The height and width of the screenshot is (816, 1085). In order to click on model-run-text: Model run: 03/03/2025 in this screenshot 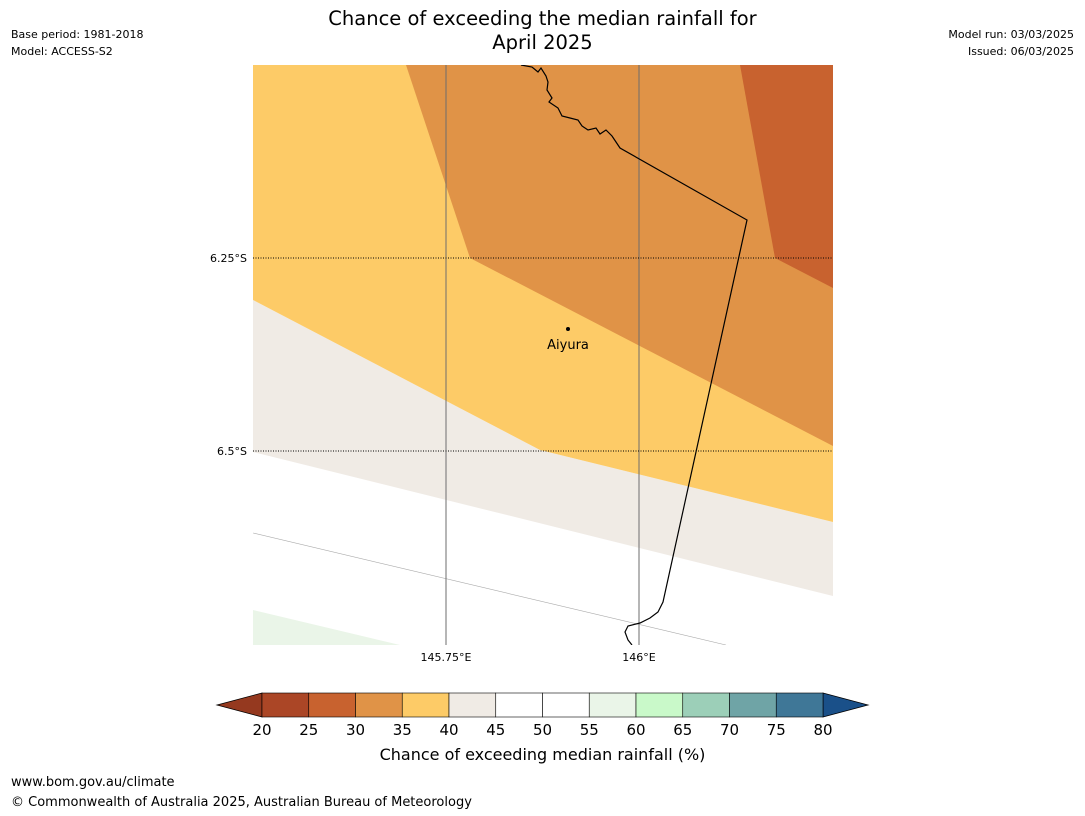, I will do `click(1011, 34)`.